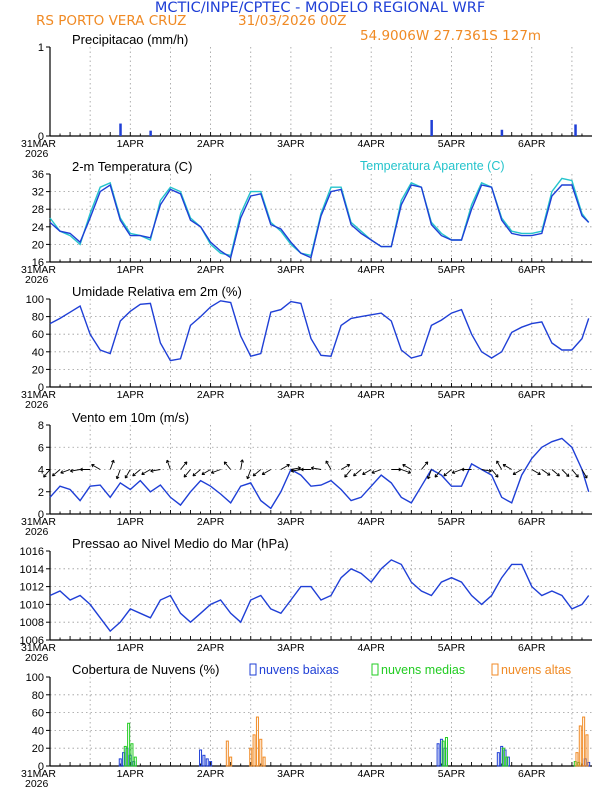 This screenshot has width=612, height=792. I want to click on y-tick-label: 1014, so click(32, 570).